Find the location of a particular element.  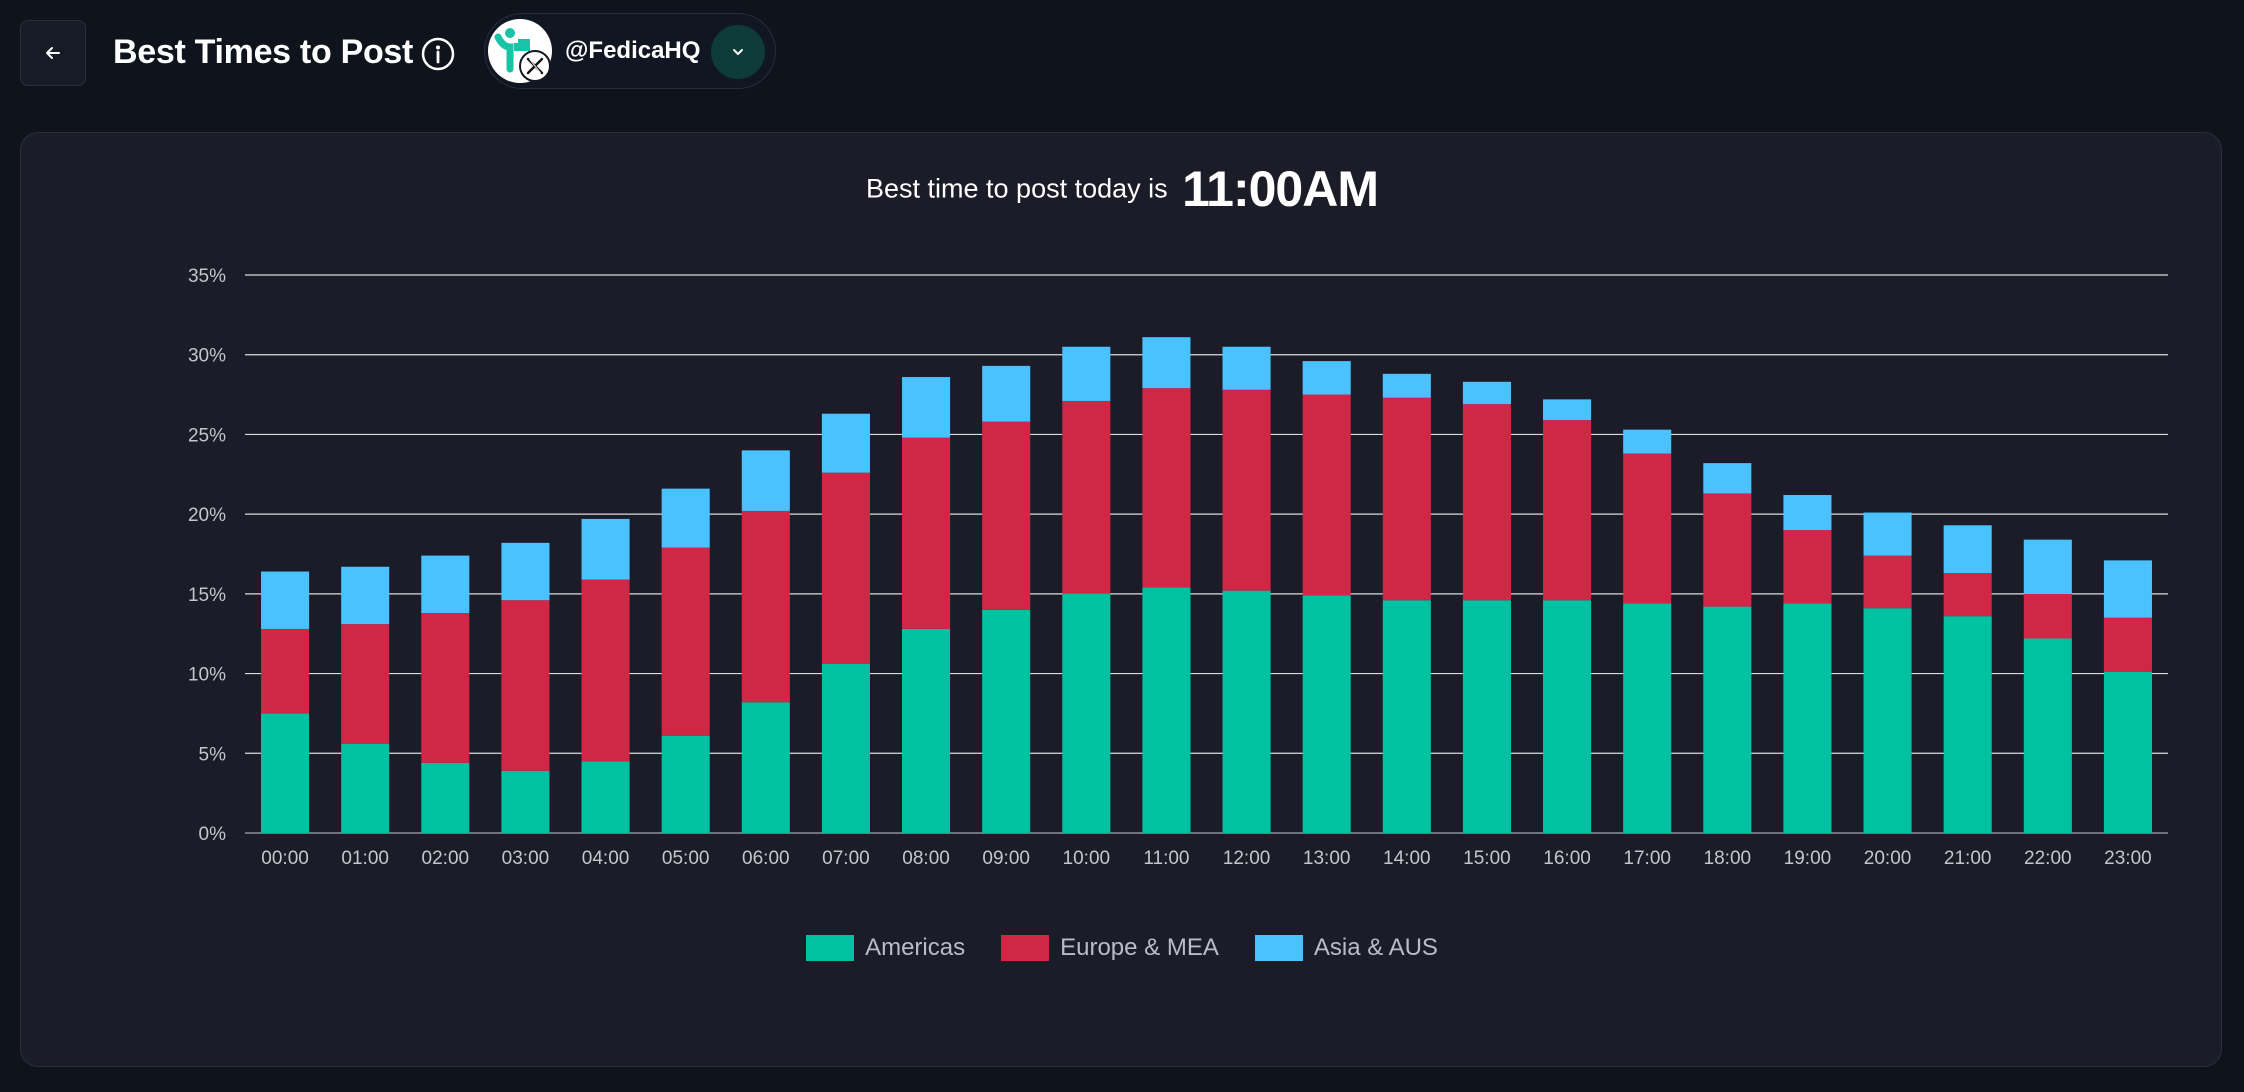

x-tick-label: 11:00 is located at coordinates (1166, 858).